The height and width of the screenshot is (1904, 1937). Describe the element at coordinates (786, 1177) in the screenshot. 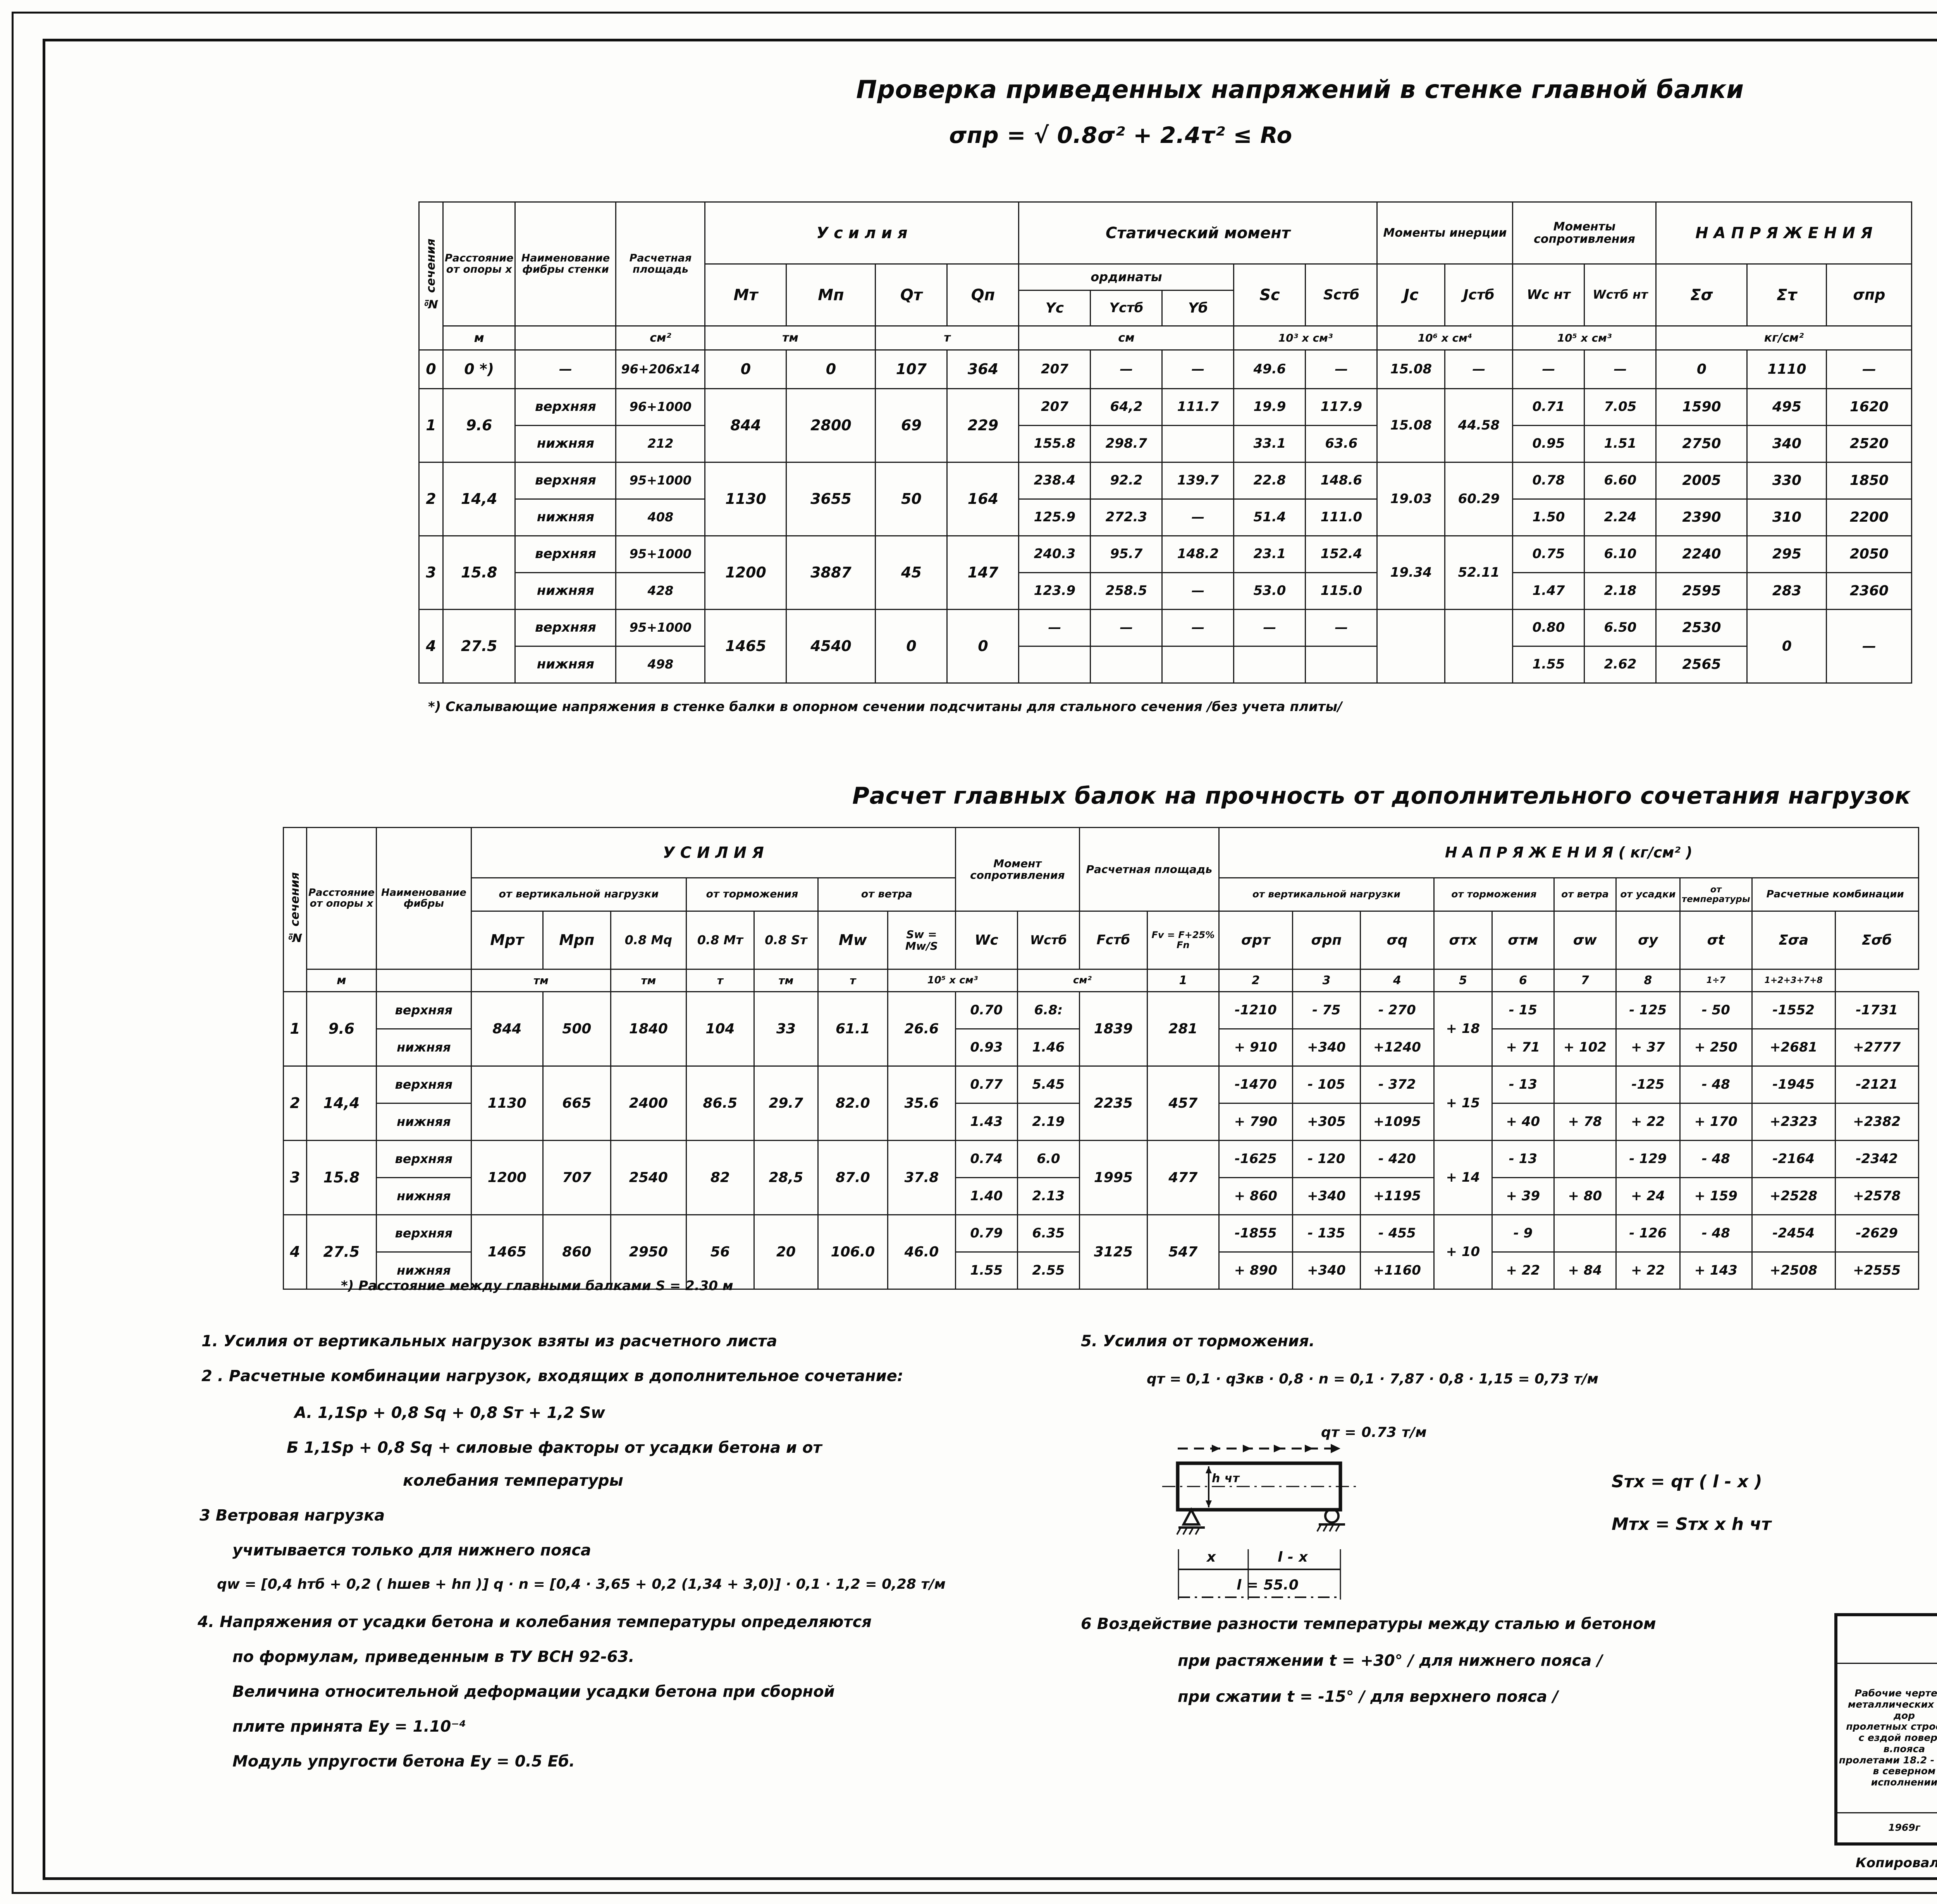

I see `td2-08st: 28,5` at that location.